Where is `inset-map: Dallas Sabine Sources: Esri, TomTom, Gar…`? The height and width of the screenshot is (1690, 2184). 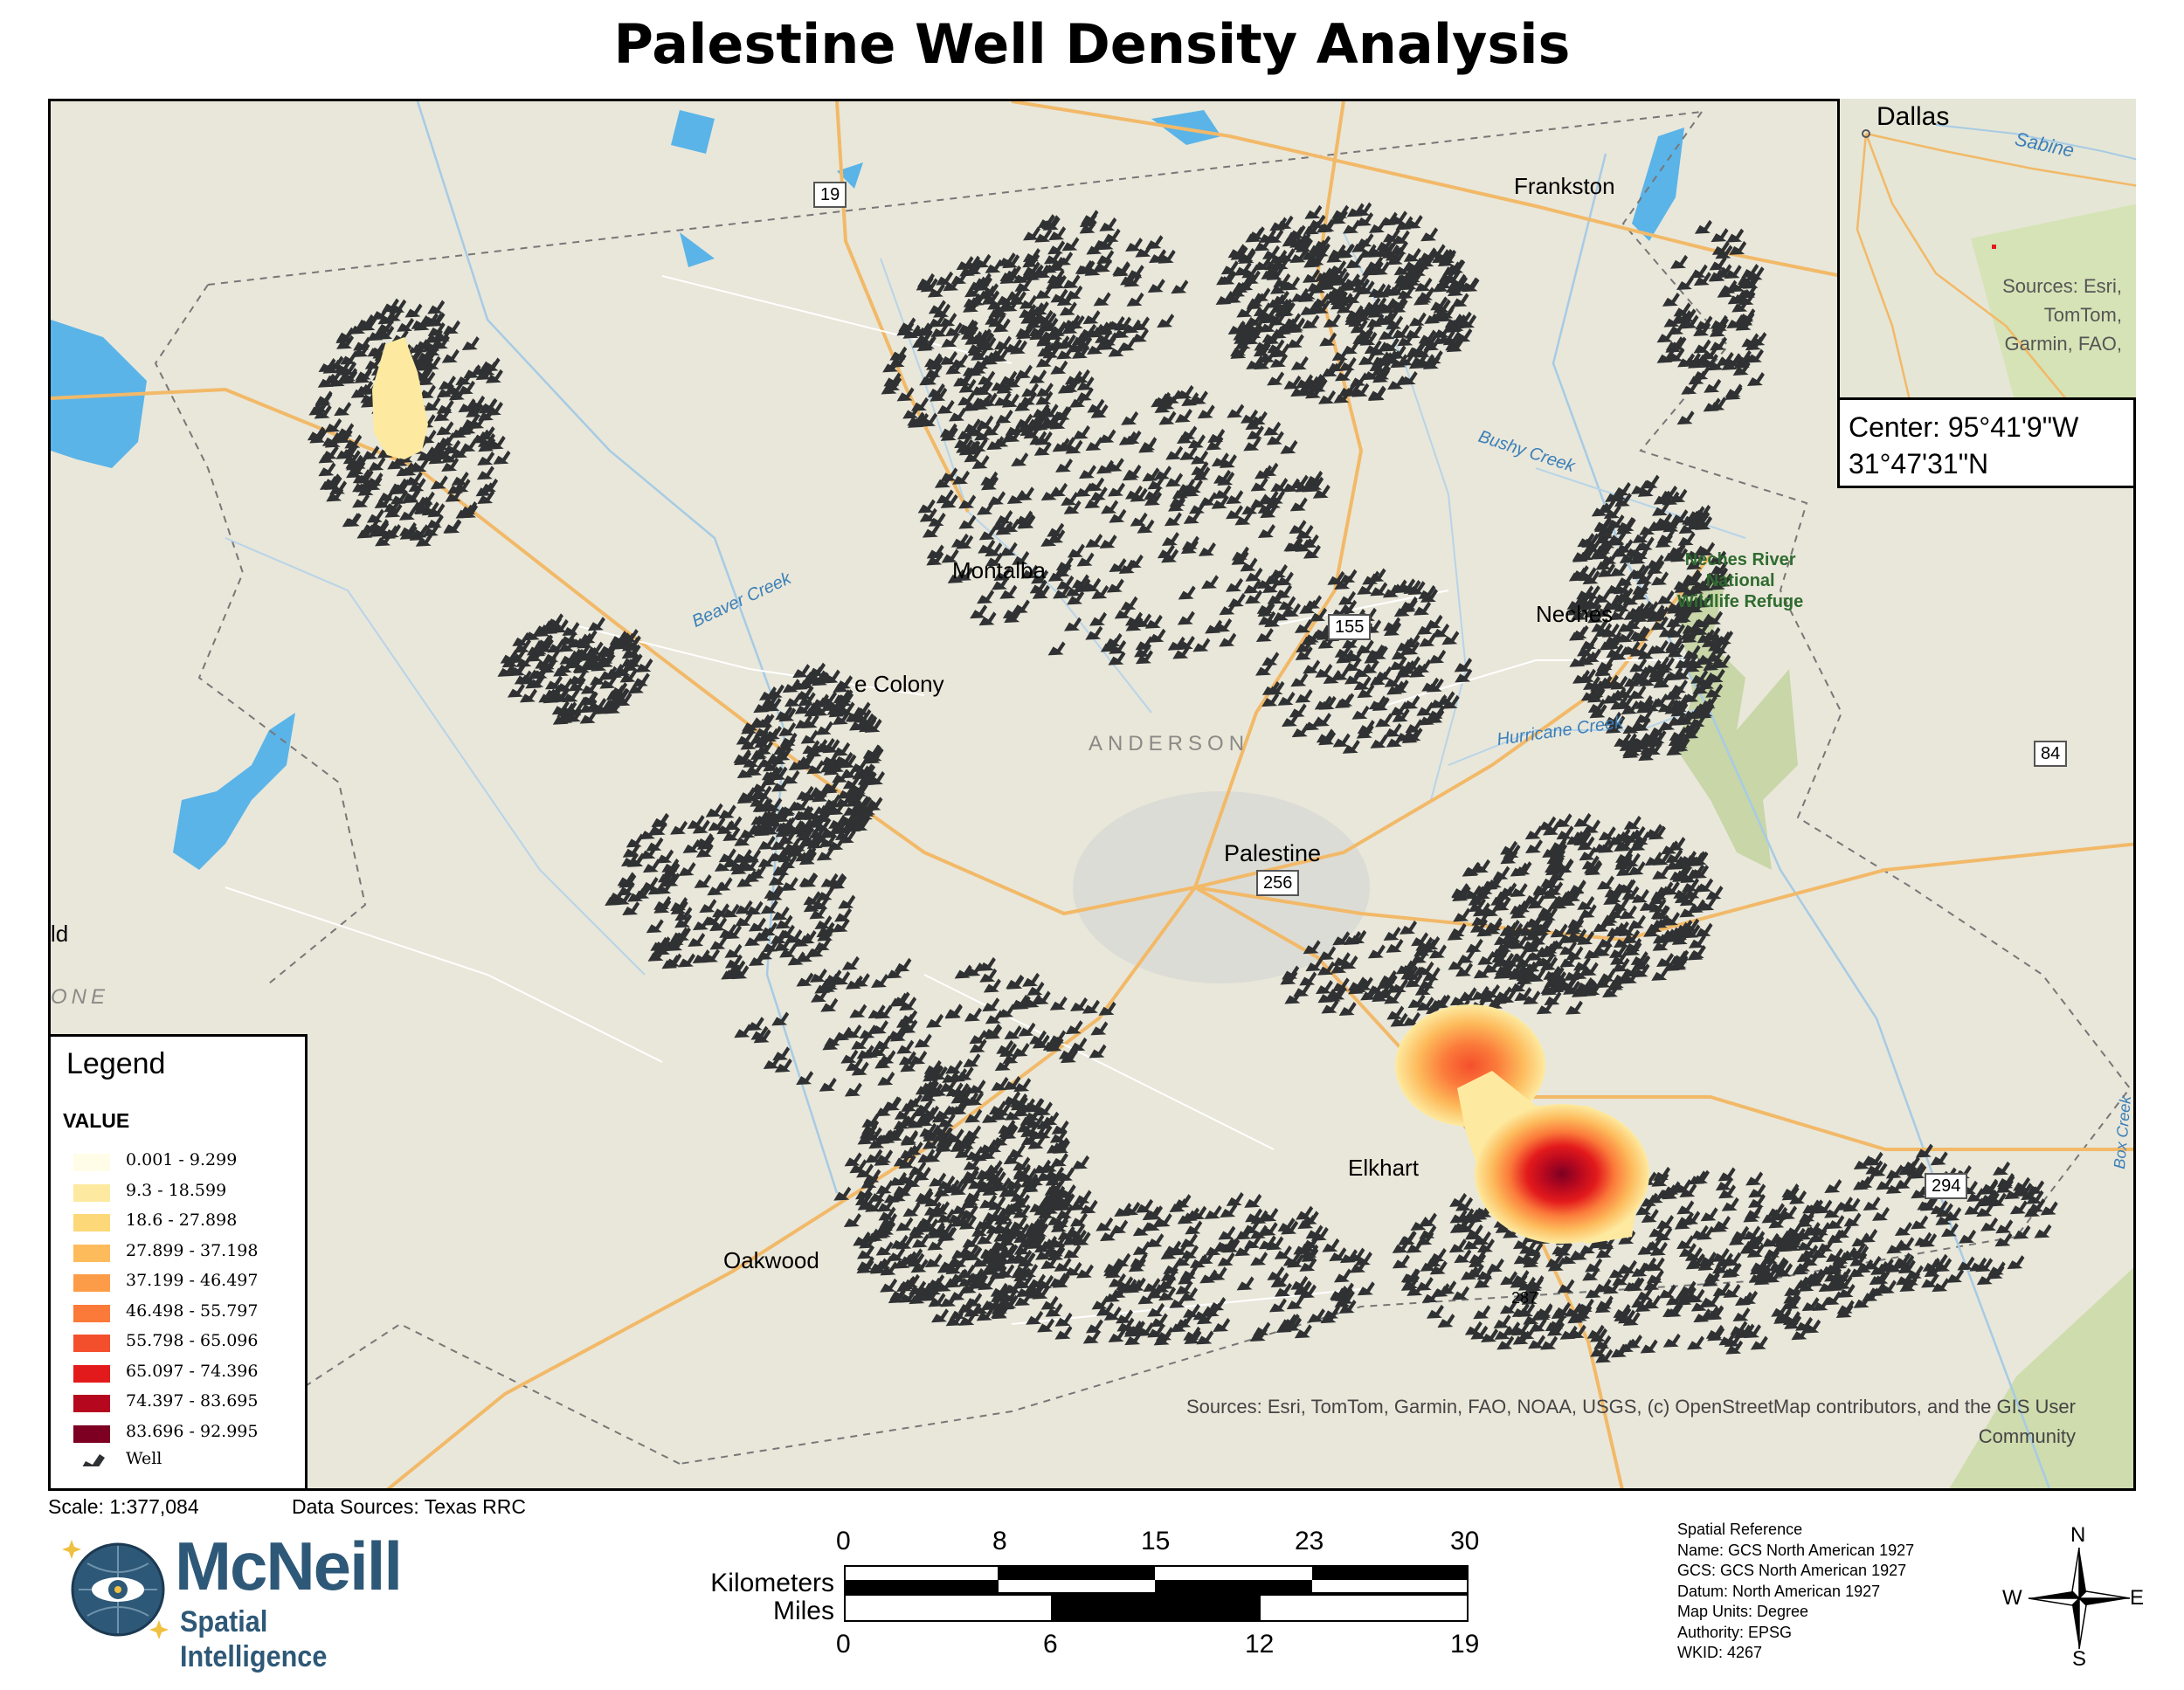
inset-map: Dallas Sabine Sources: Esri, TomTom, Gar… is located at coordinates (1986, 249).